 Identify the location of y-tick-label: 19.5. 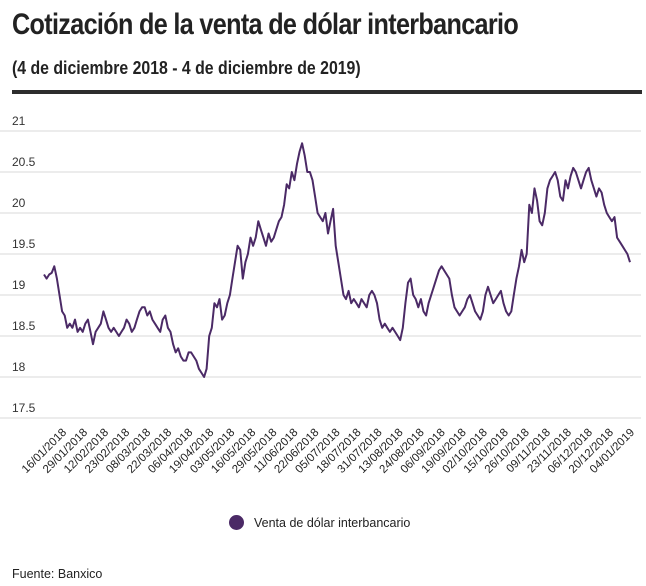
(24, 244).